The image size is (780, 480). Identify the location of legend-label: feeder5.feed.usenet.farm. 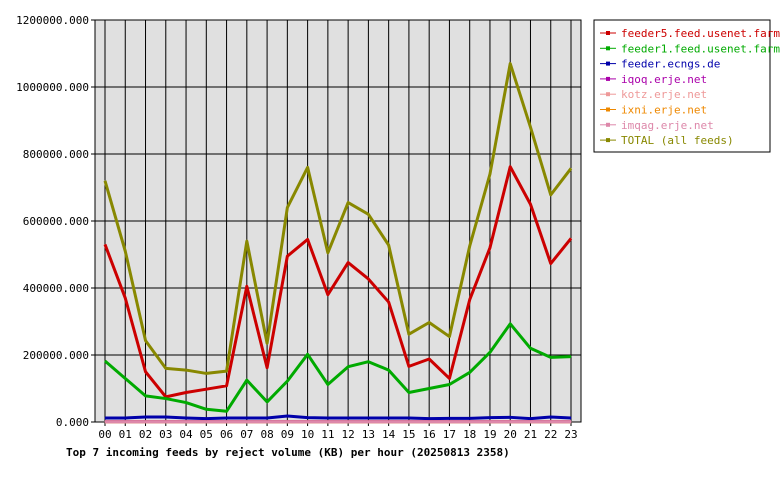
(700, 33).